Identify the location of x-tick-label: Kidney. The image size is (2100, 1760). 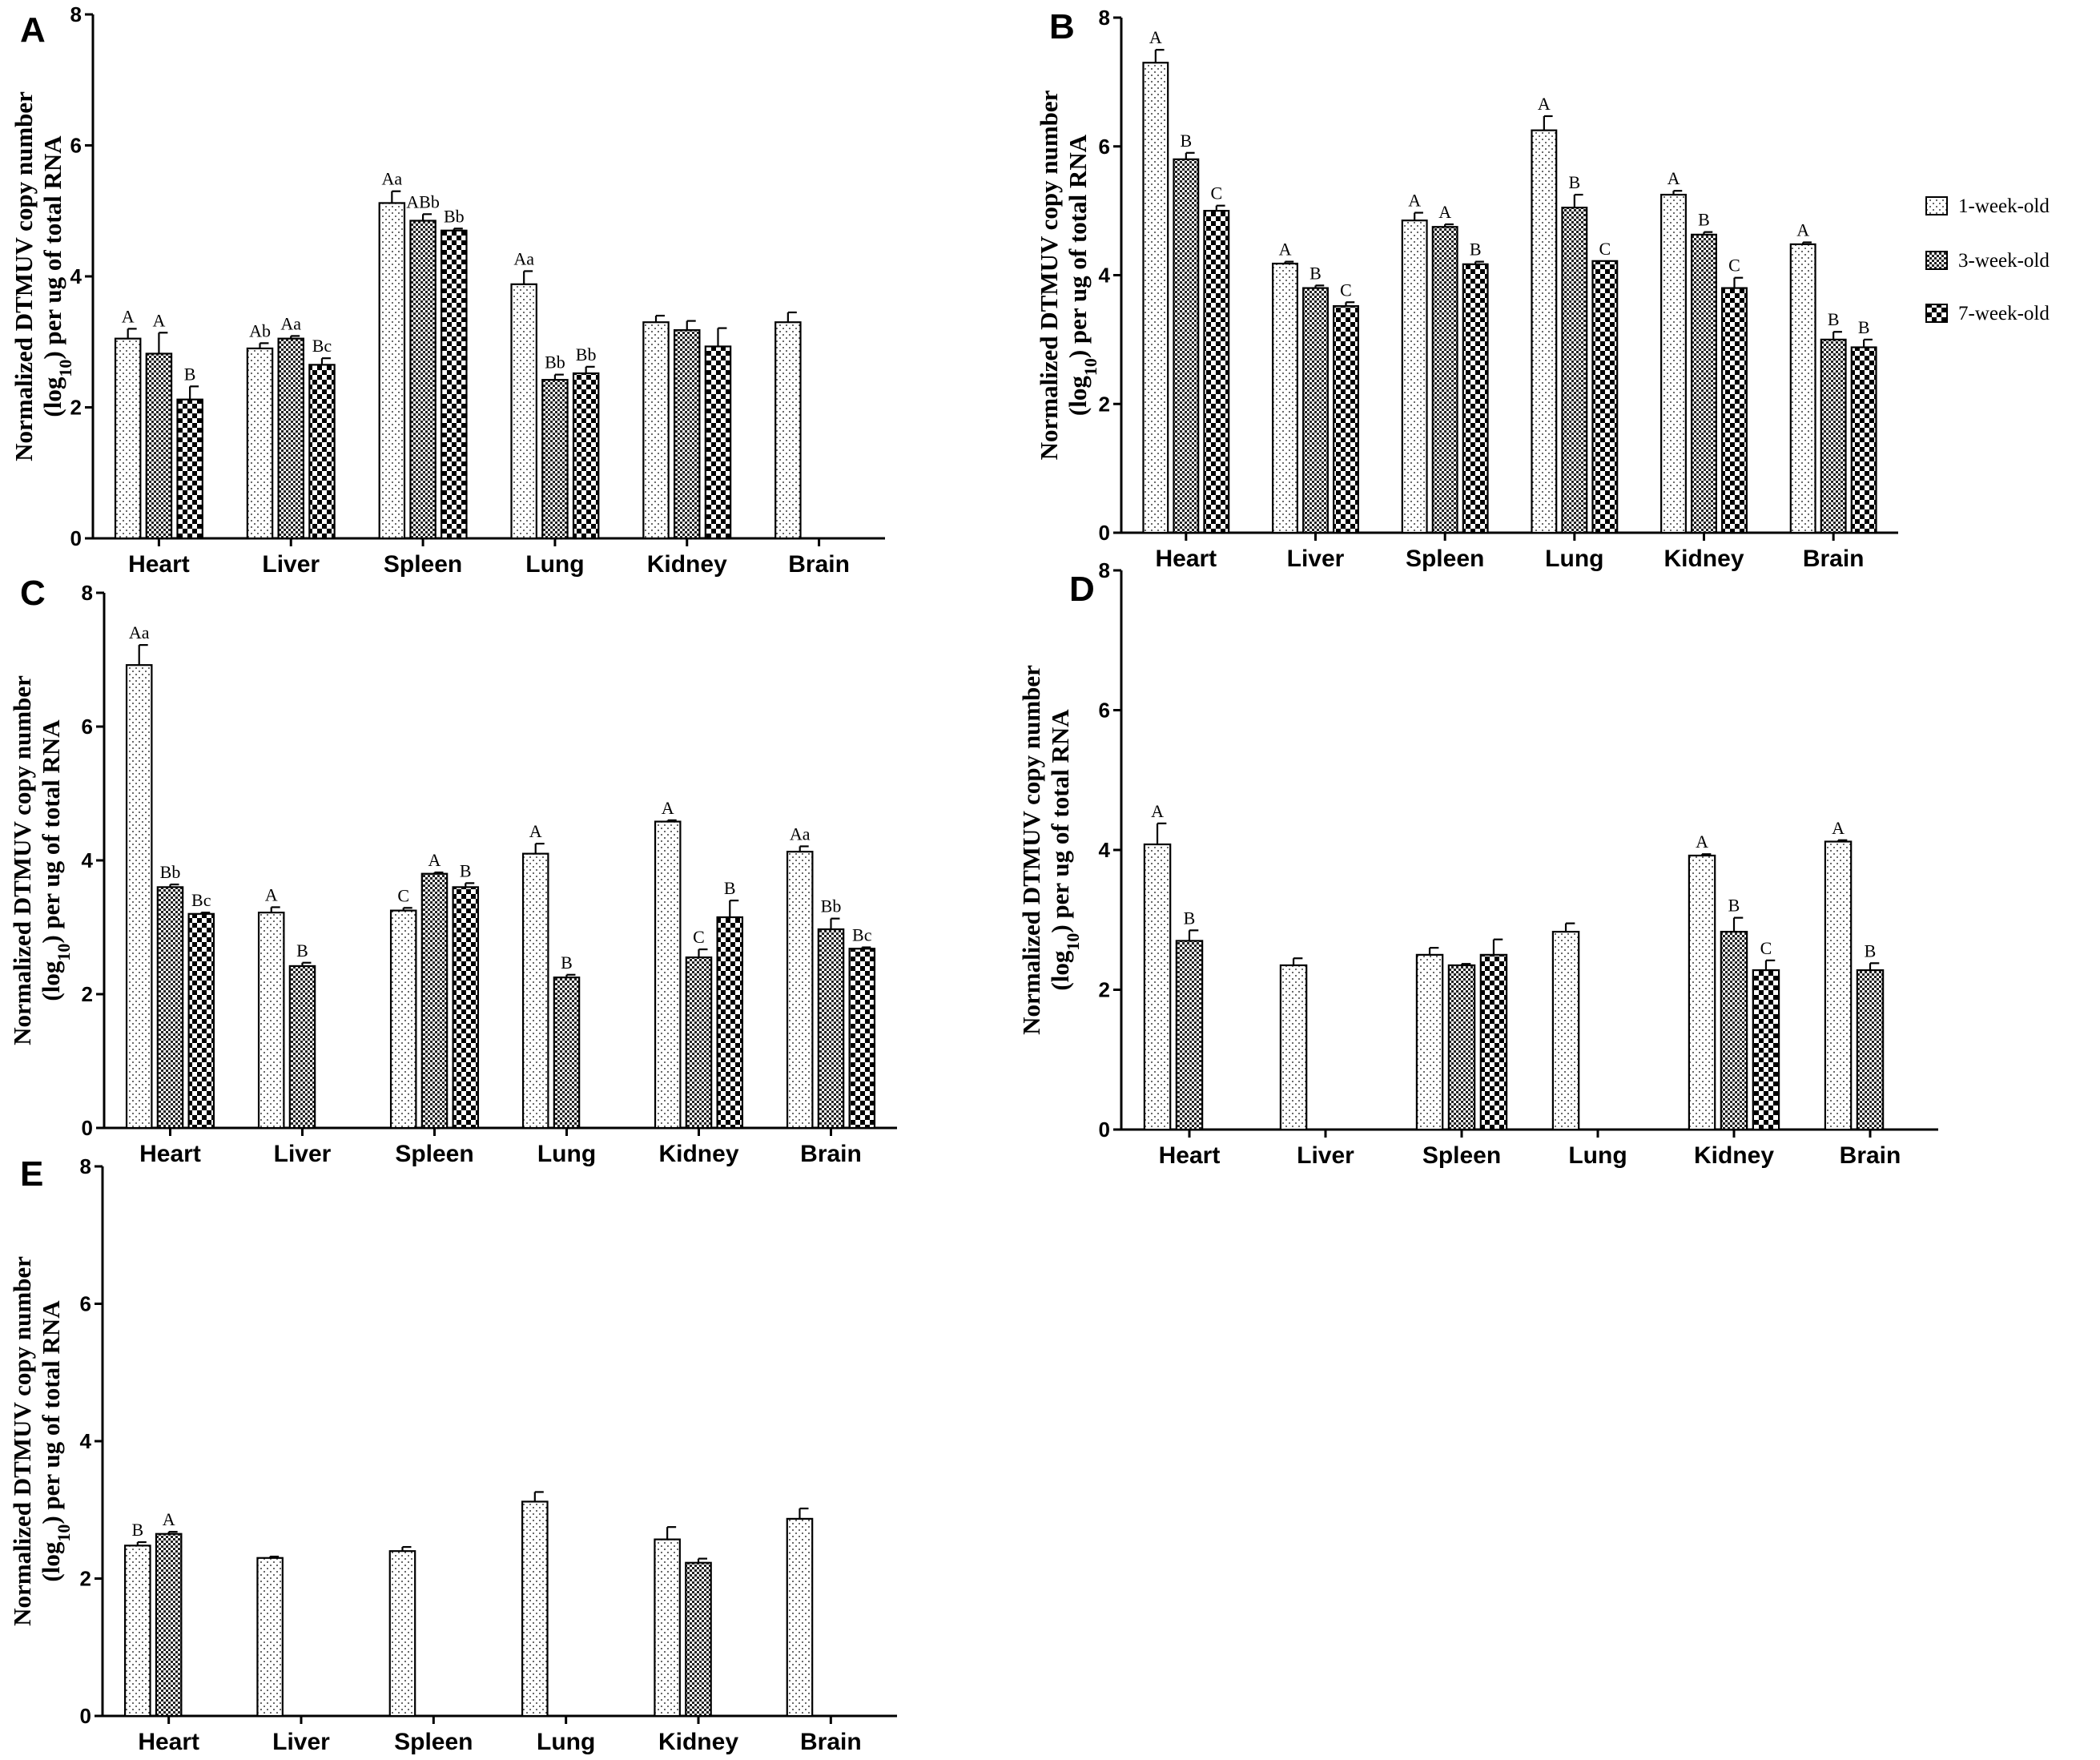
(1704, 559).